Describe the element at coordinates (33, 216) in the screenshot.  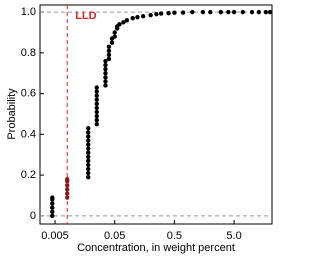
I see `y-tick-label: 0` at that location.